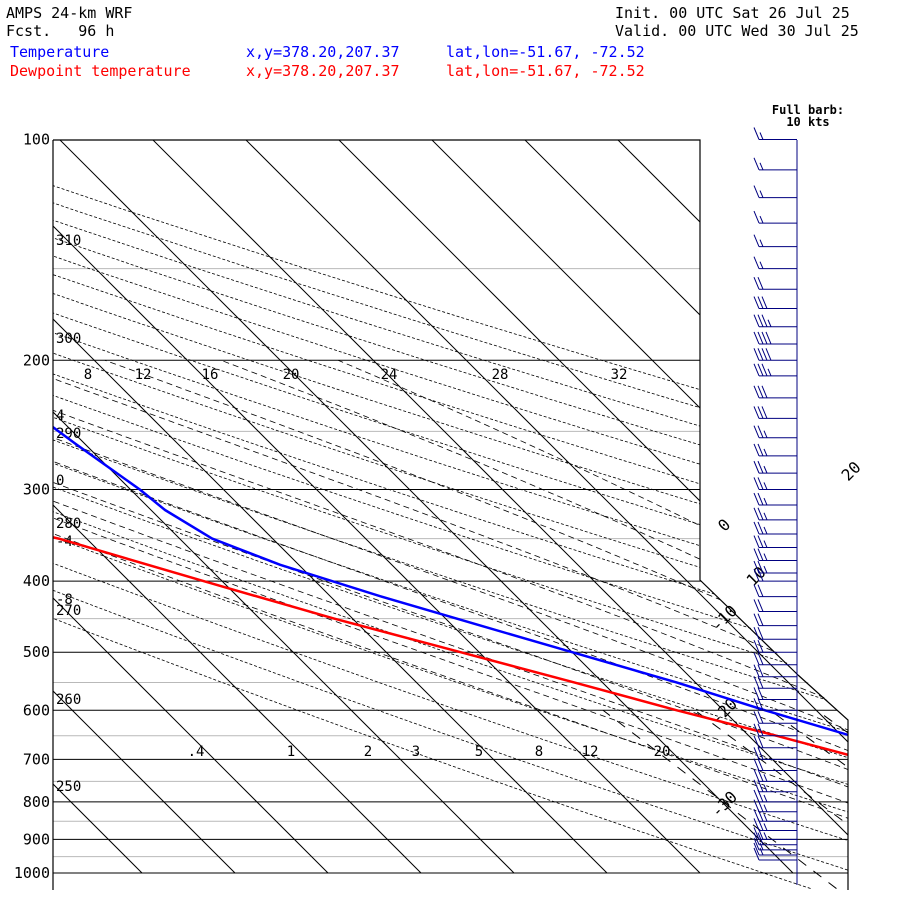  I want to click on moist-adiabat-label: 16, so click(210, 375).